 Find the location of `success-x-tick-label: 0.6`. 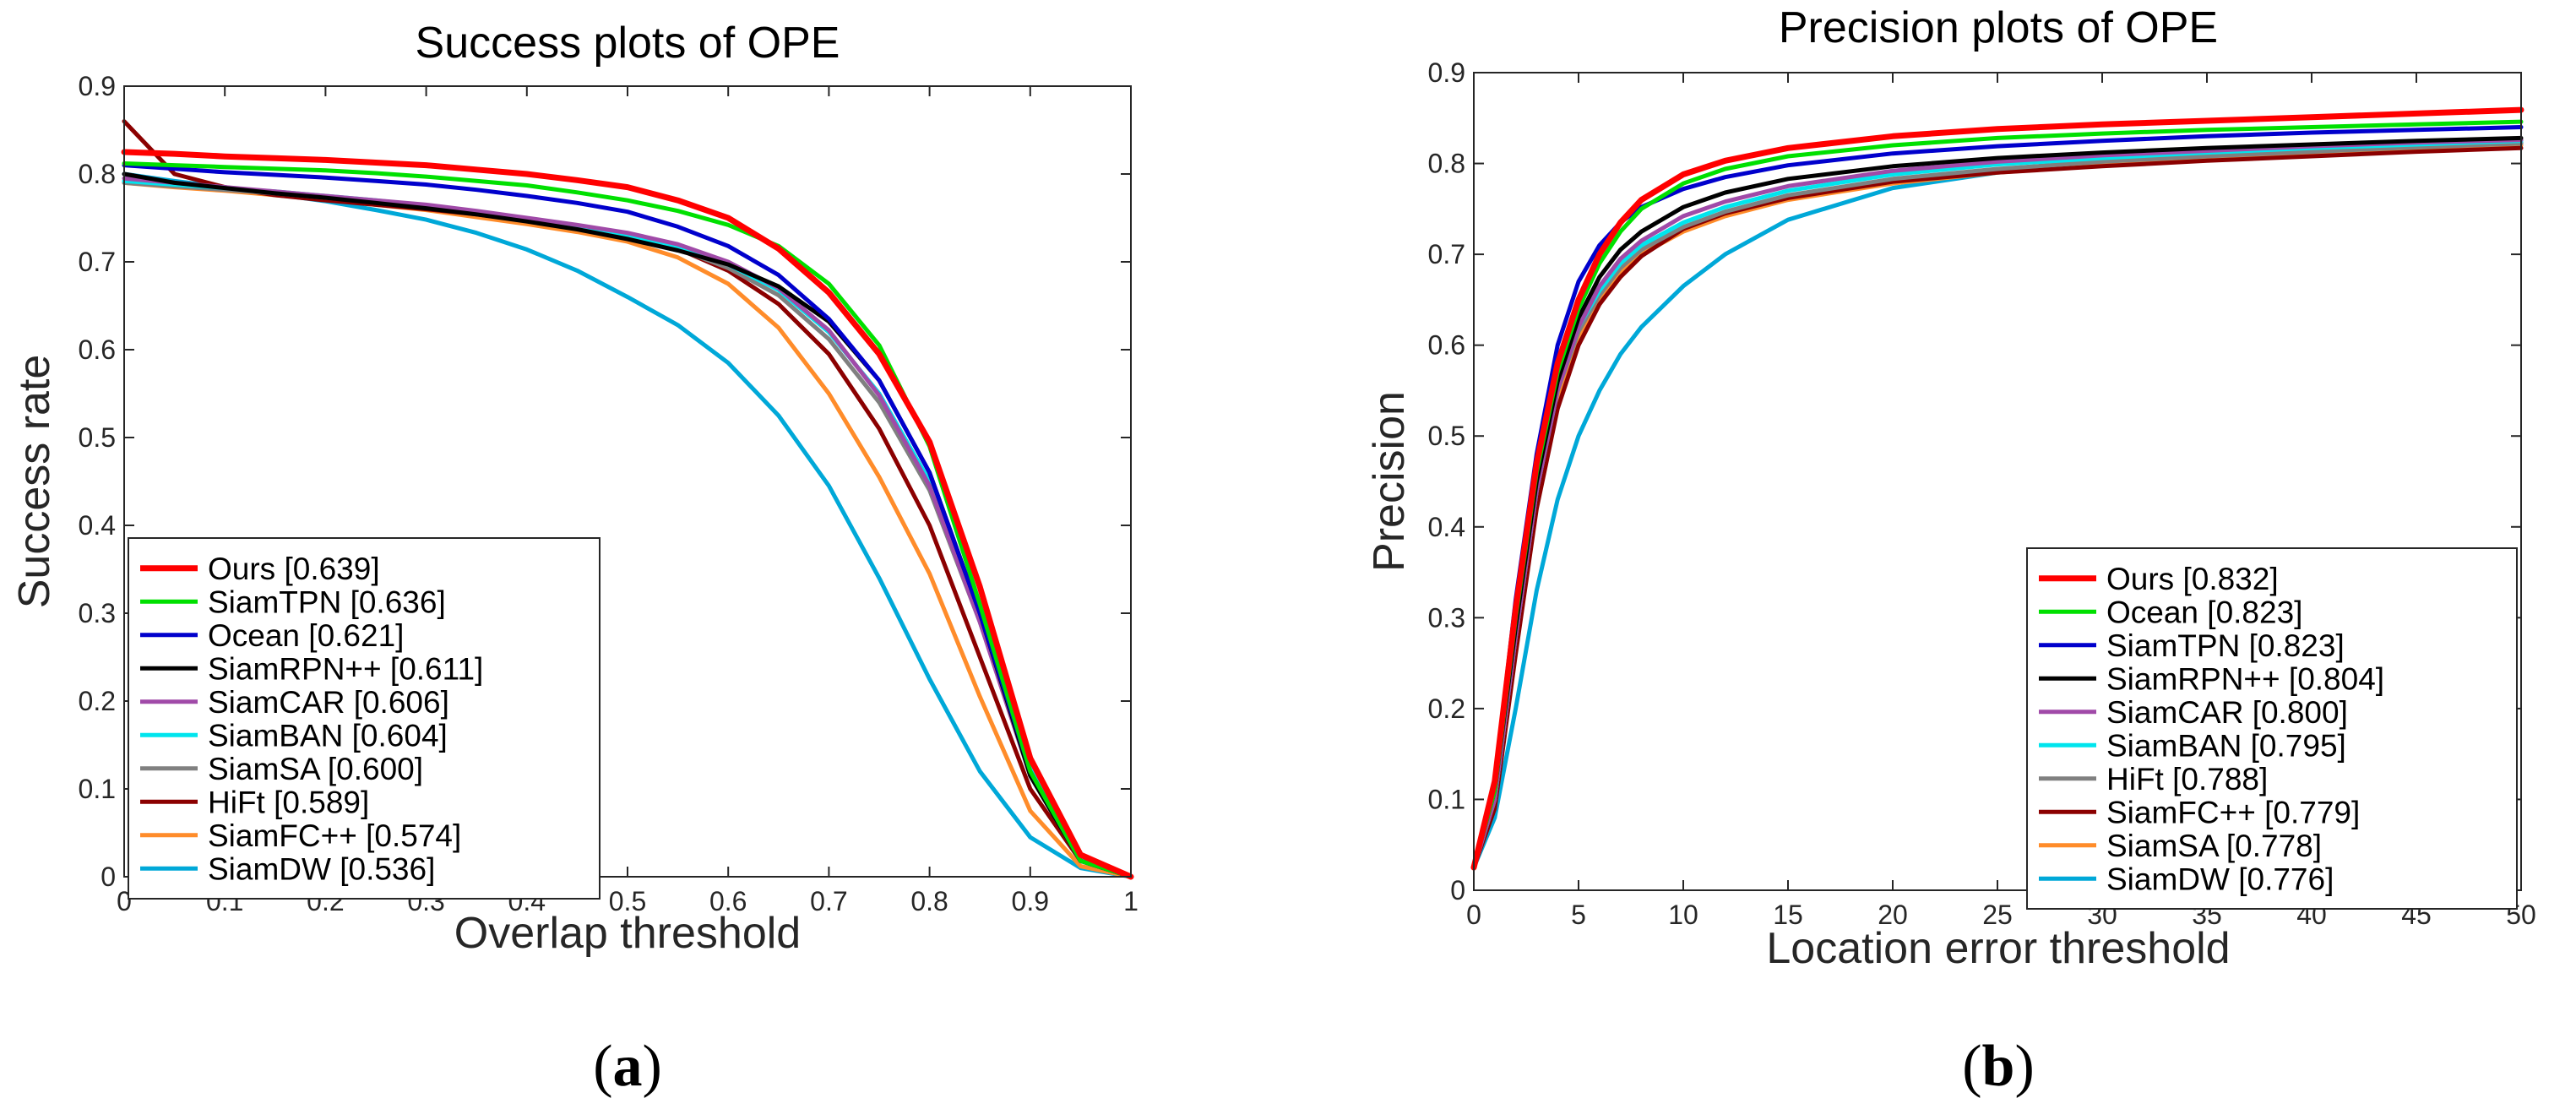

success-x-tick-label: 0.6 is located at coordinates (728, 901).